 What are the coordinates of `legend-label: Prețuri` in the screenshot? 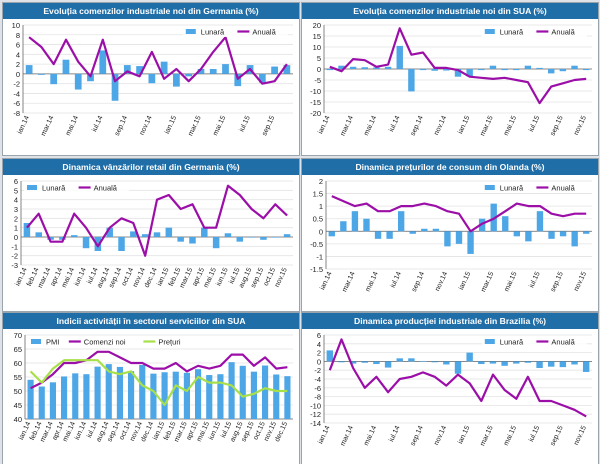 It's located at (169, 342).